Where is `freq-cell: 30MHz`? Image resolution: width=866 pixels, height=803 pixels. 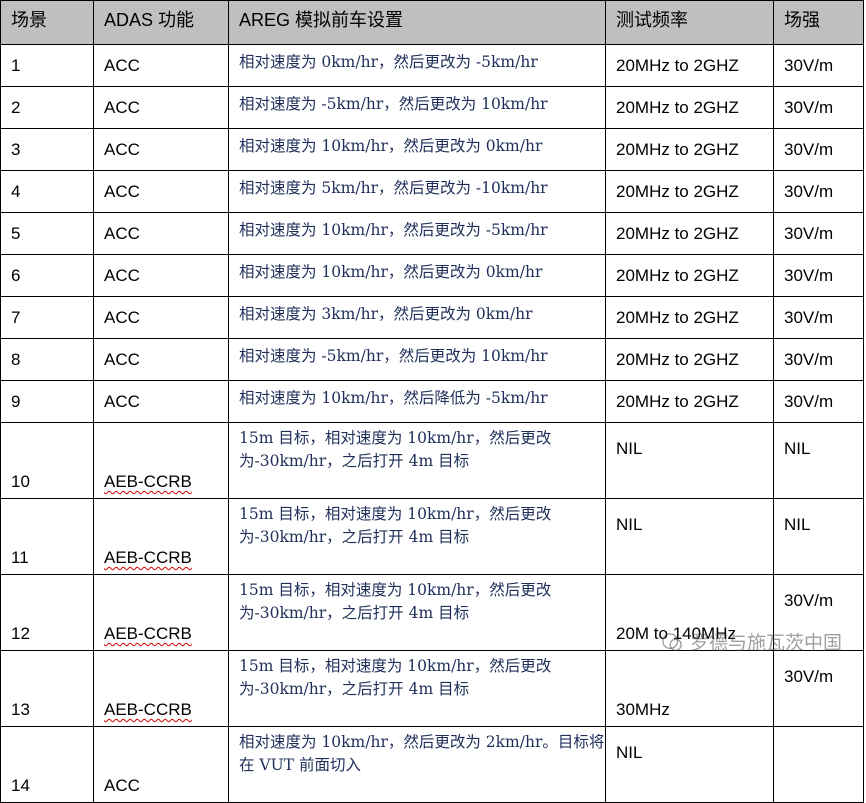
freq-cell: 30MHz is located at coordinates (689, 688).